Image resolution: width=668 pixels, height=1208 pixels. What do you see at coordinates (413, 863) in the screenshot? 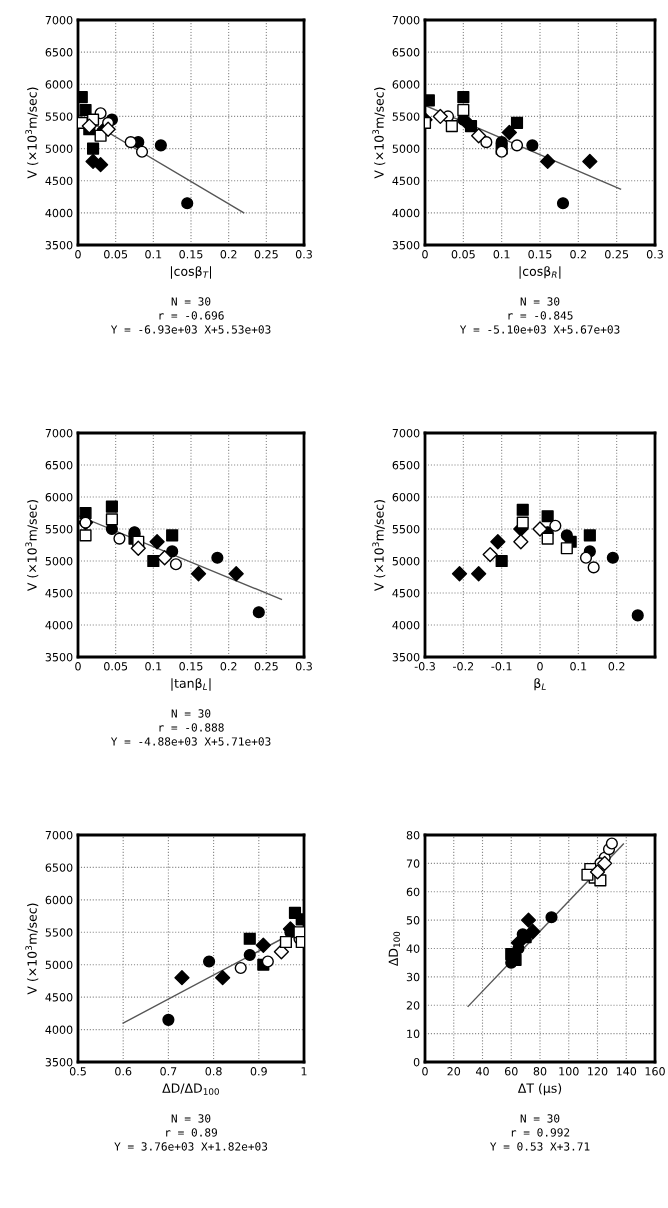
I see `y-tick-label: 70` at bounding box center [413, 863].